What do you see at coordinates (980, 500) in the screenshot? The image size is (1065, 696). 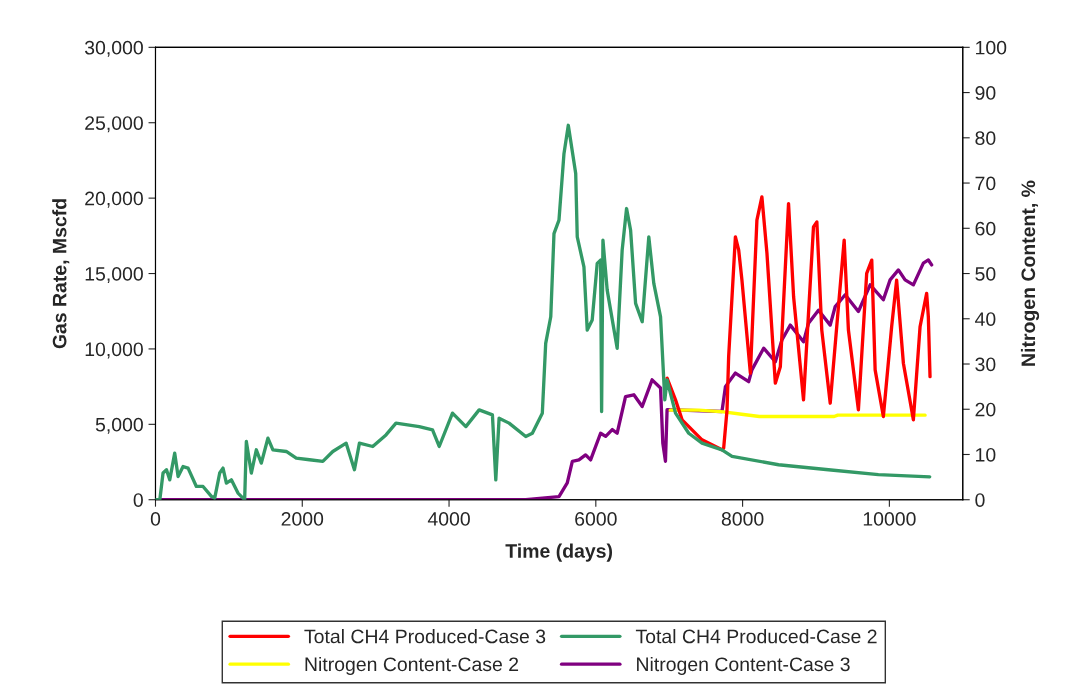 I see `y2-tick-label: 0` at bounding box center [980, 500].